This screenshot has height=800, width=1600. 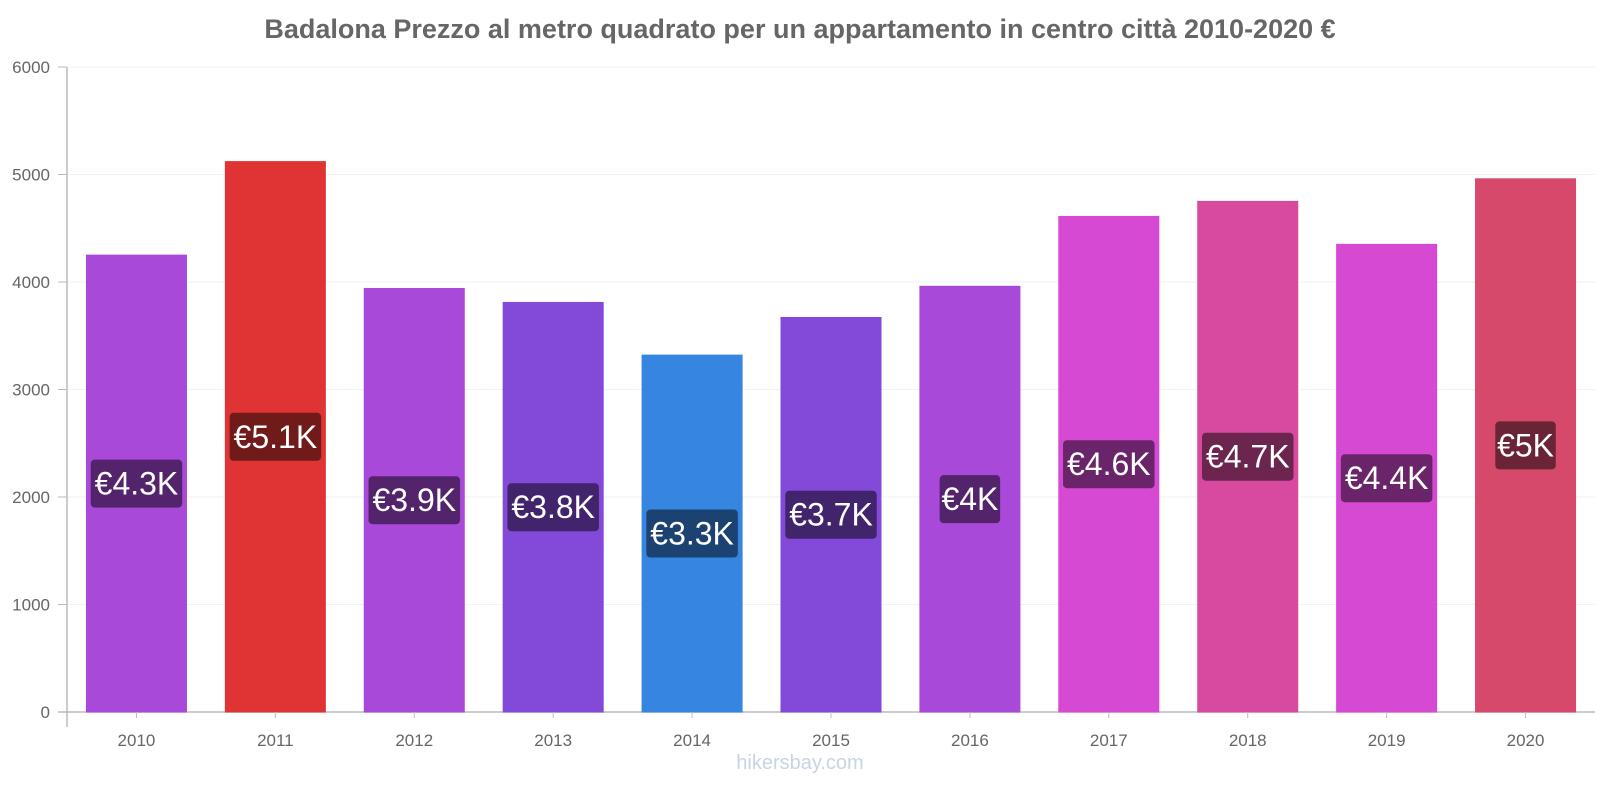 I want to click on data-label: €3.9K, so click(x=414, y=500).